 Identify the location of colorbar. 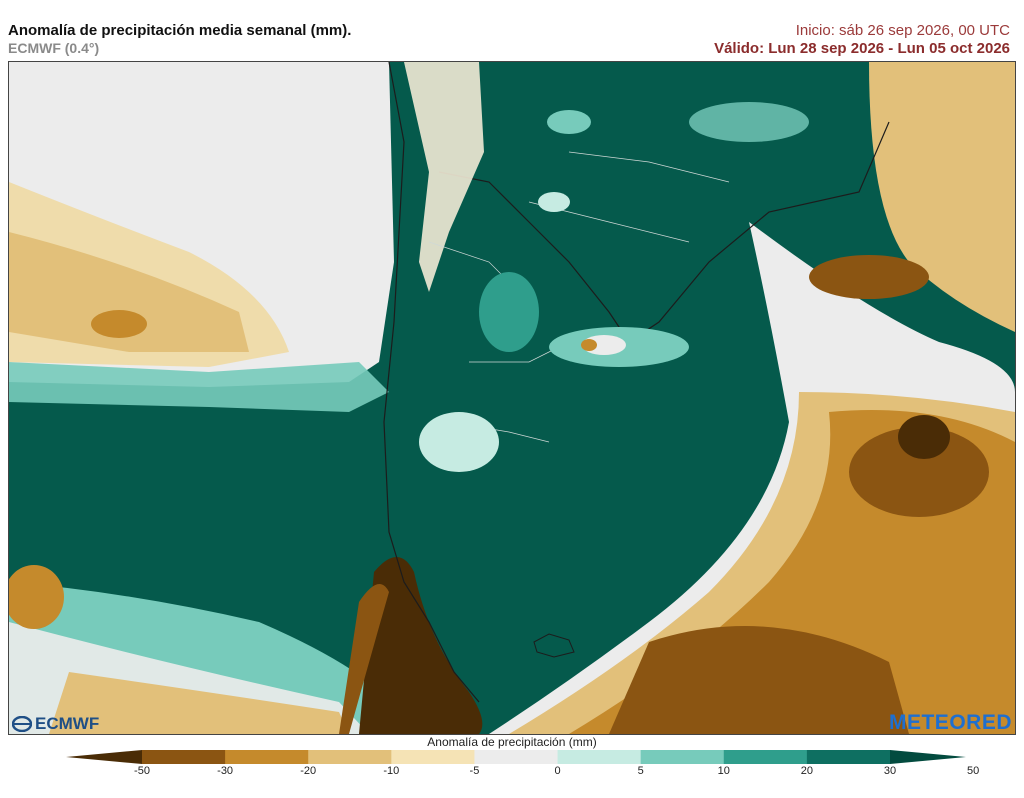
(516, 757).